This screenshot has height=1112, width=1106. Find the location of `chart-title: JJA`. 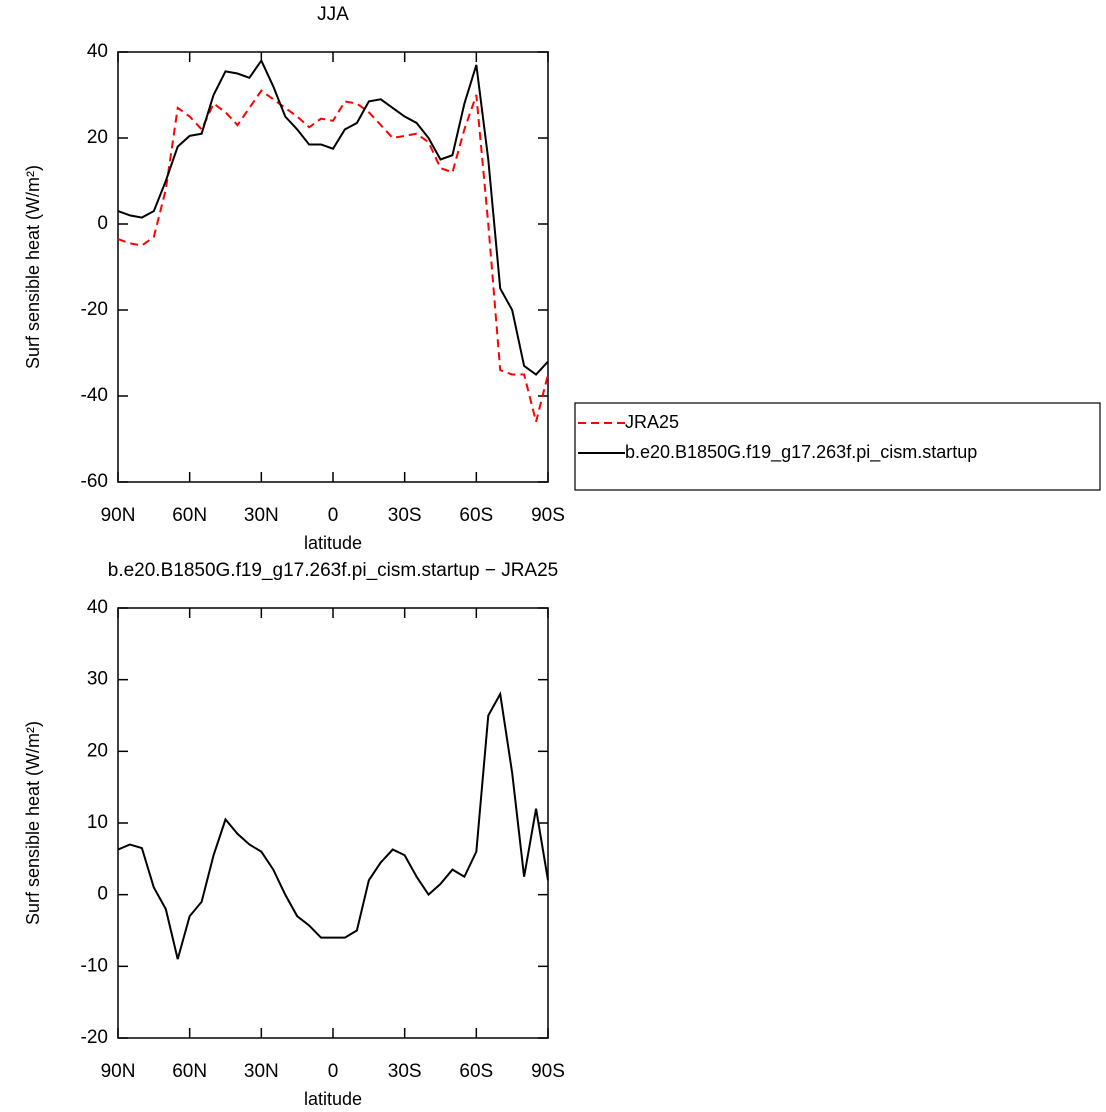

chart-title: JJA is located at coordinates (333, 14).